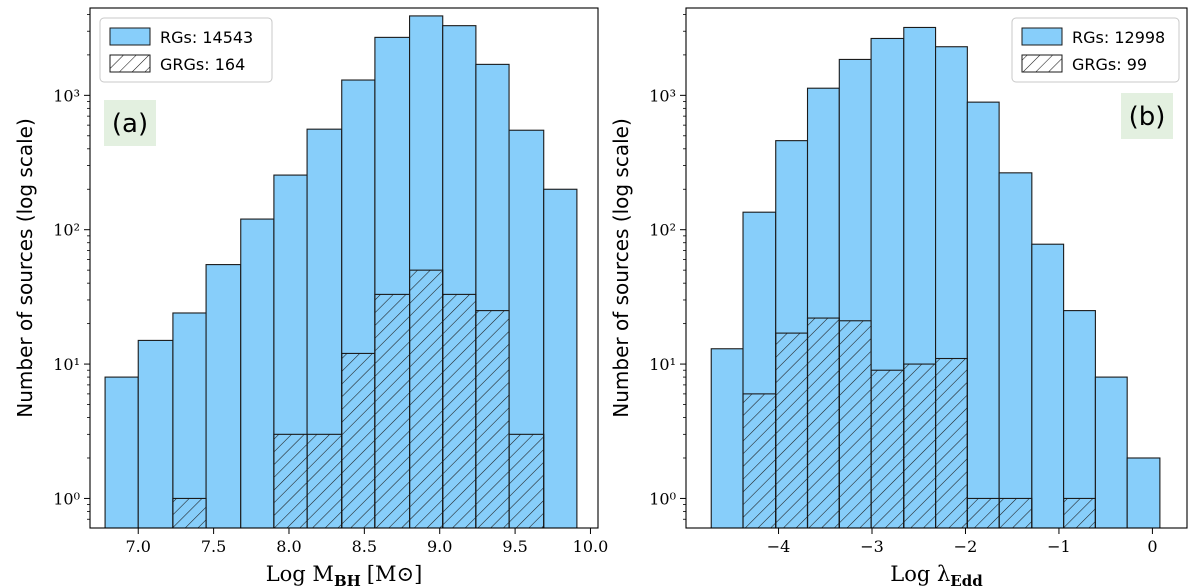 The width and height of the screenshot is (1200, 588). I want to click on legend-label-rgs: RGs: 12998, so click(1118, 37).